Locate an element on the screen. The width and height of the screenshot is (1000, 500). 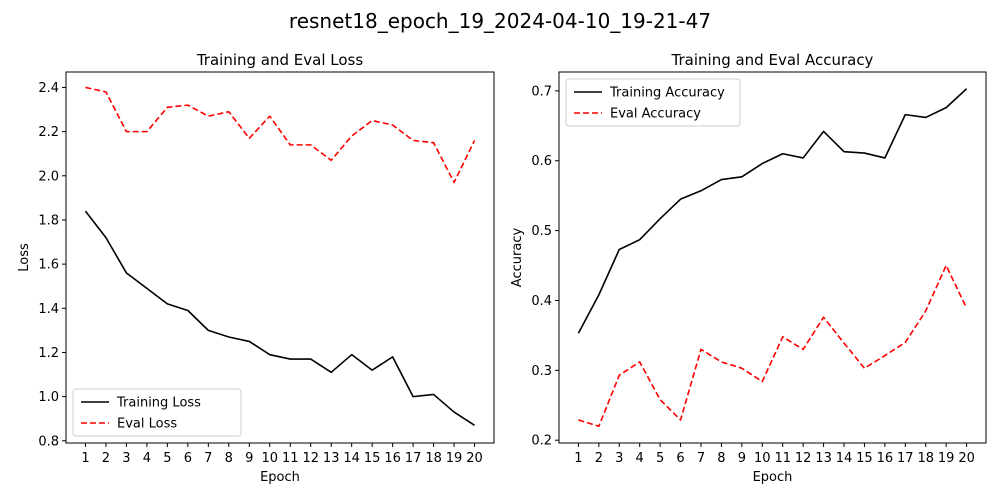
accuracy-x-tick-label: 18 is located at coordinates (925, 458).